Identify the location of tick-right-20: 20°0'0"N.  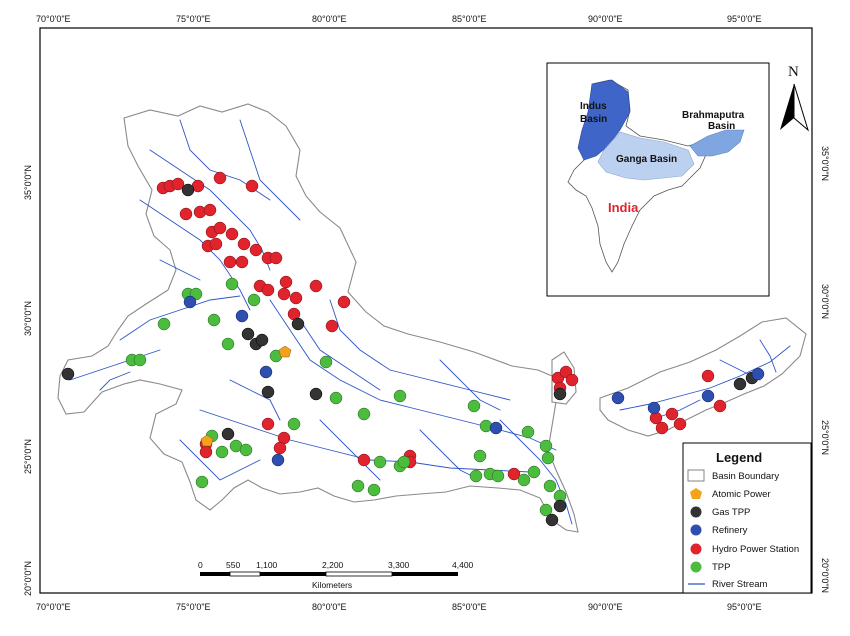
(825, 575).